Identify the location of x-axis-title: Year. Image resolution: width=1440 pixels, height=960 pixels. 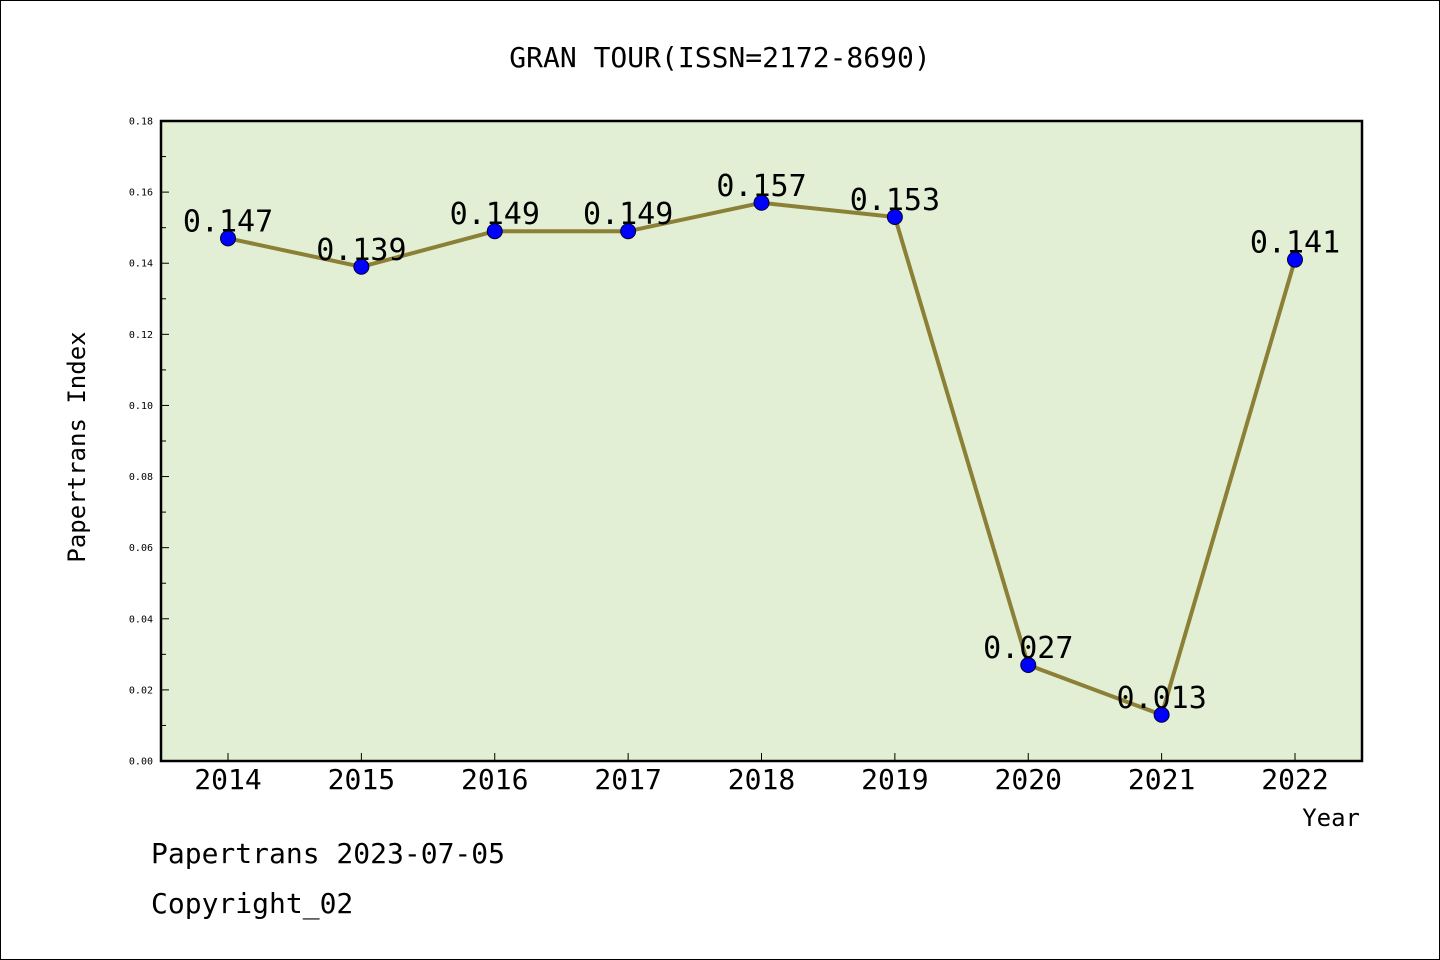
(1331, 818).